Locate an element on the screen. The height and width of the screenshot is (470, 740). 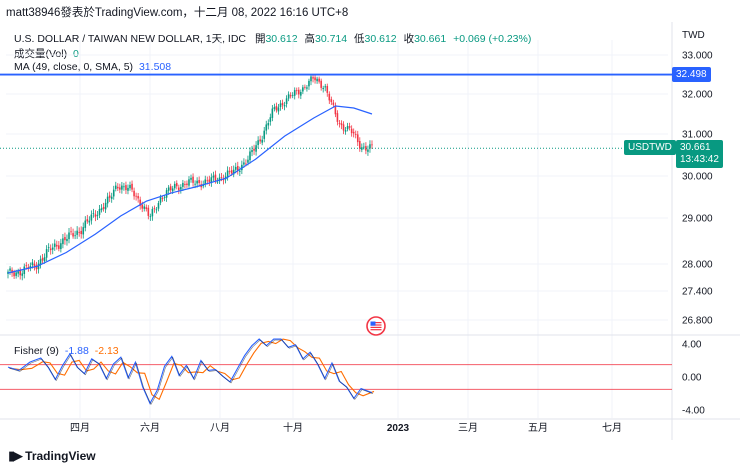
price-tick-label: 30.000 is located at coordinates (697, 177).